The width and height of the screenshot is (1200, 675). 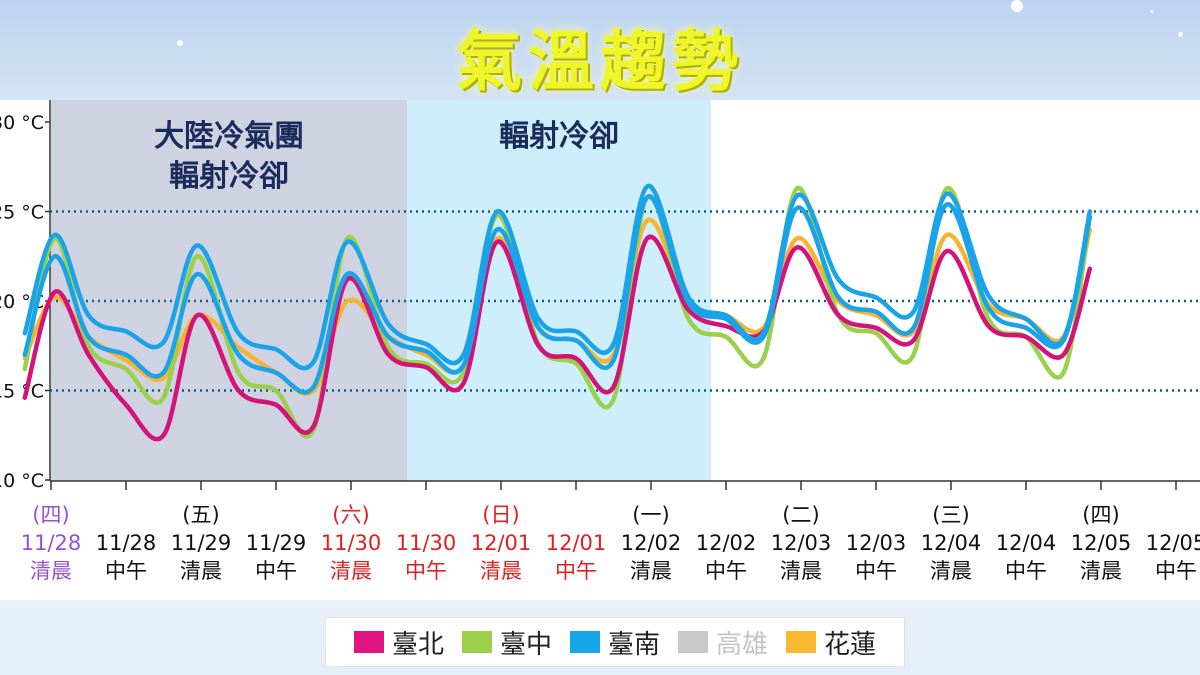 I want to click on legend-item: 臺北, so click(x=398, y=642).